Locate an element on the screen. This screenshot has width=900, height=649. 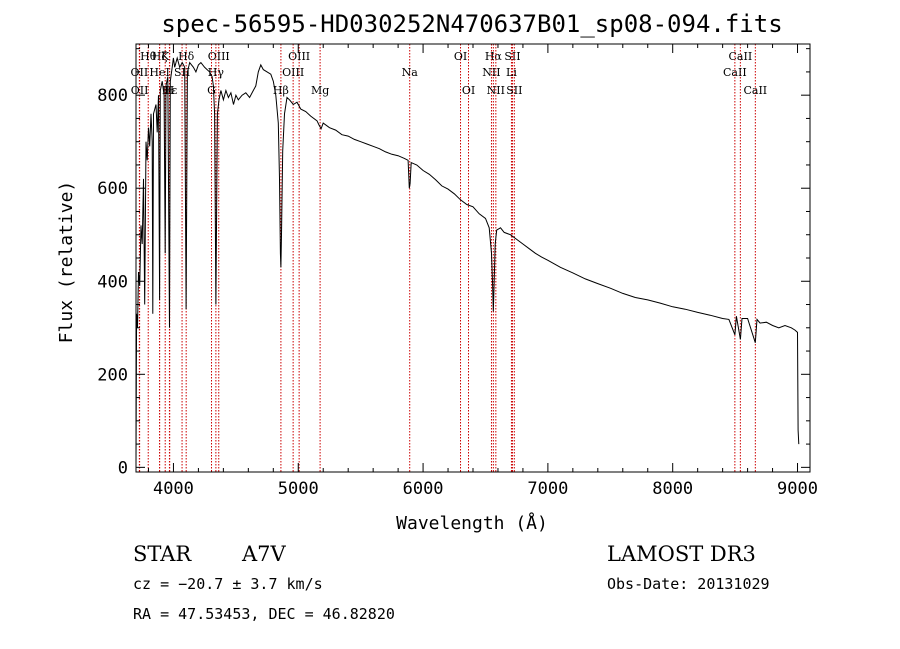
line-label-28: CaII is located at coordinates (755, 90).